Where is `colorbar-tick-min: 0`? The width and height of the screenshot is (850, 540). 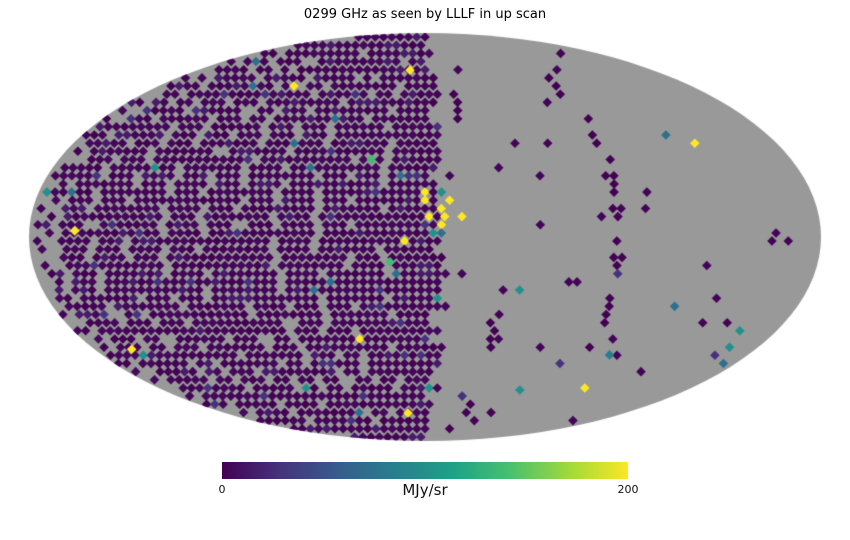
colorbar-tick-min: 0 is located at coordinates (222, 489).